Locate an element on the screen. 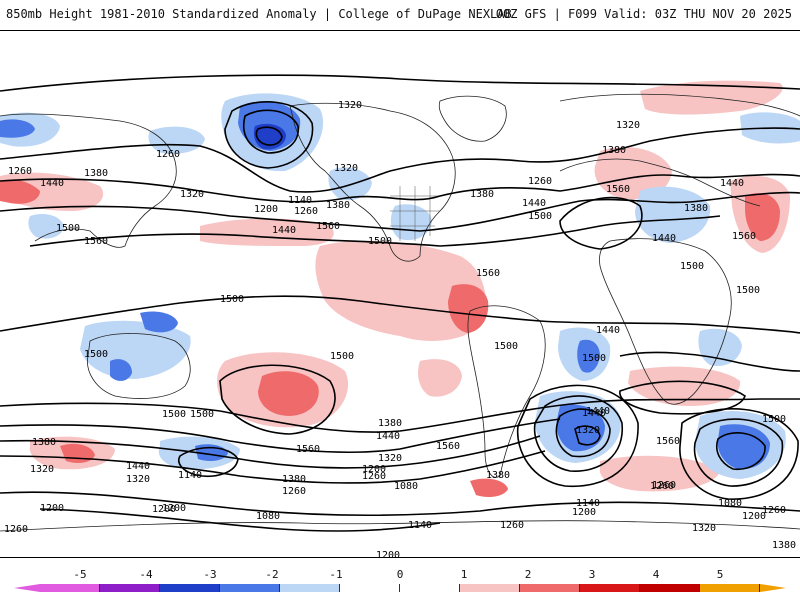 This screenshot has height=600, width=800. positive-anomaly-atlantic-mid is located at coordinates (440, 378).